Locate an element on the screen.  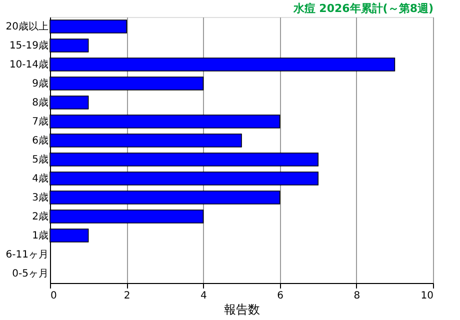
y-tick-label: 3歳 is located at coordinates (40, 198).